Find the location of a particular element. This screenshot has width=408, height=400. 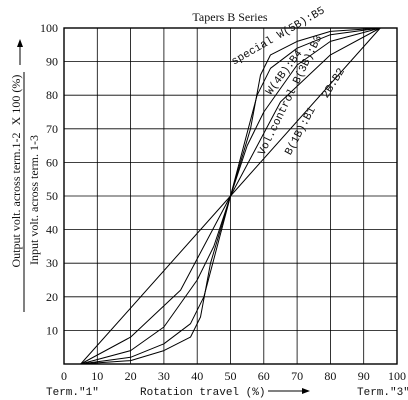

x-tick-label: 100 is located at coordinates (397, 376).